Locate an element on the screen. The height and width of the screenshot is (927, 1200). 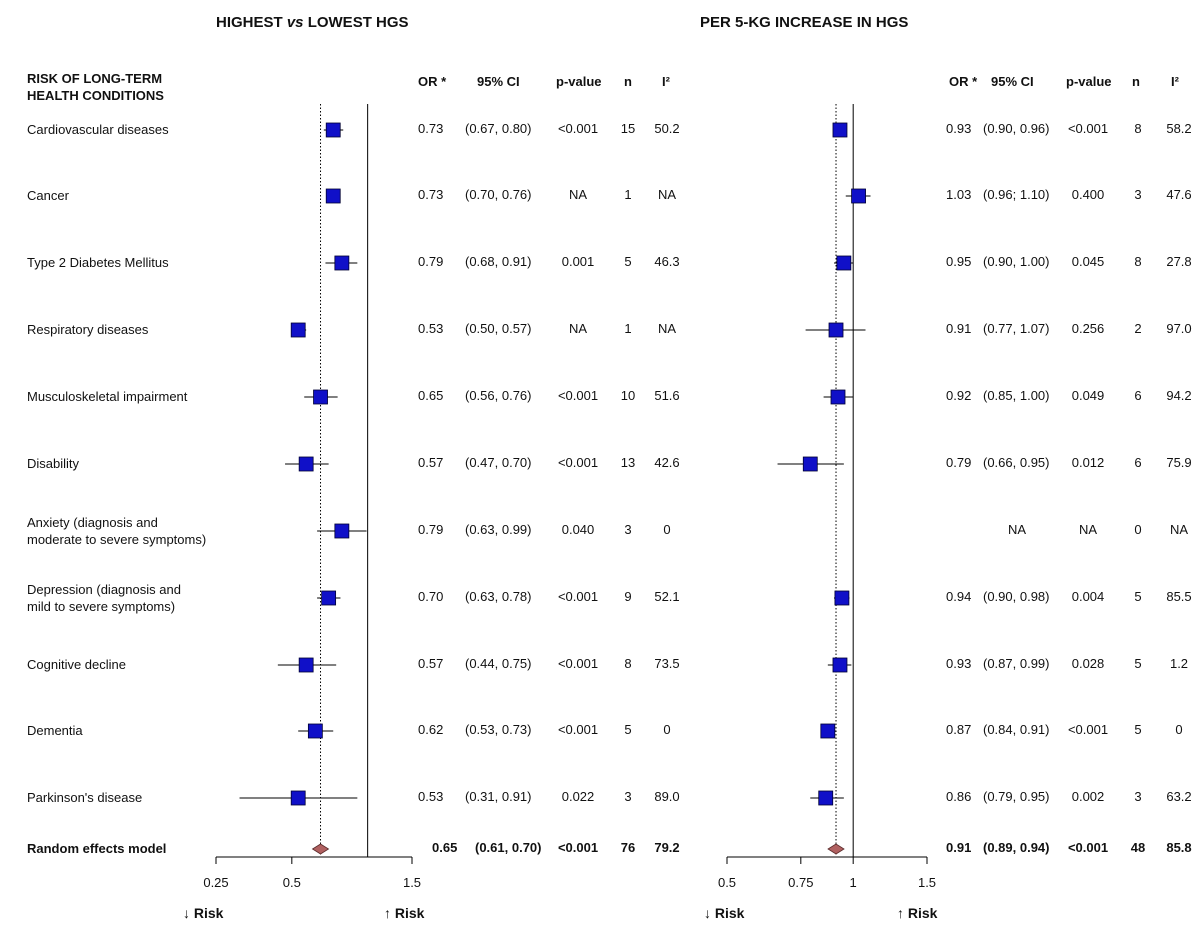
right-i2-value: 1.2 is located at coordinates (1179, 663).